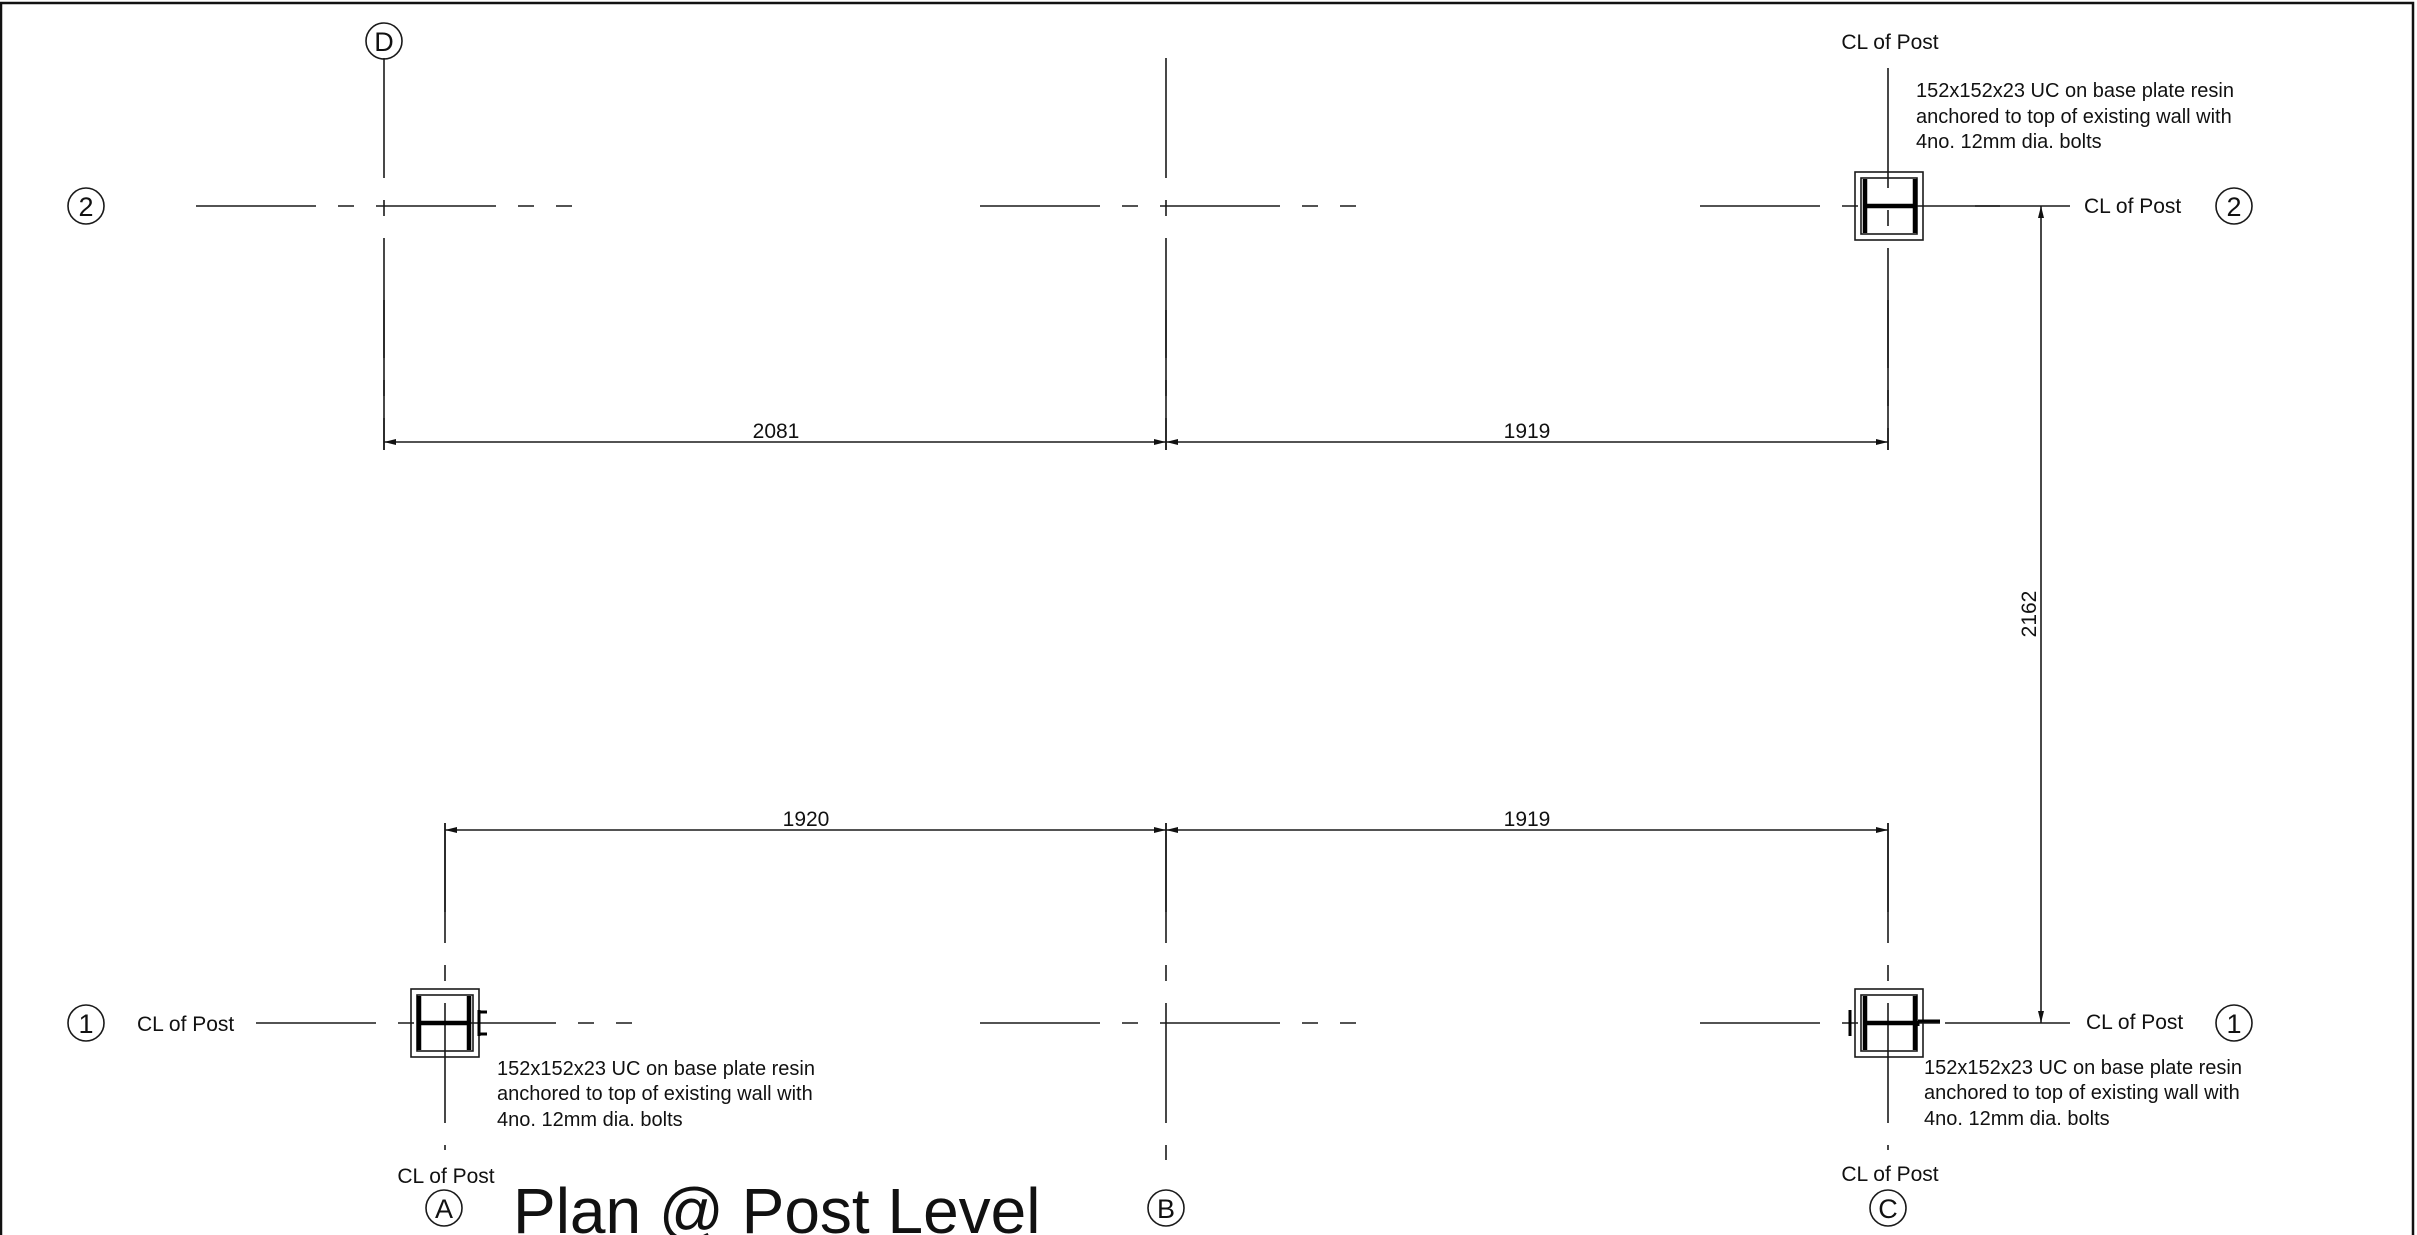 The width and height of the screenshot is (2417, 1235). What do you see at coordinates (185, 1024) in the screenshot?
I see `cl-label-row-1-left: CL of Post` at bounding box center [185, 1024].